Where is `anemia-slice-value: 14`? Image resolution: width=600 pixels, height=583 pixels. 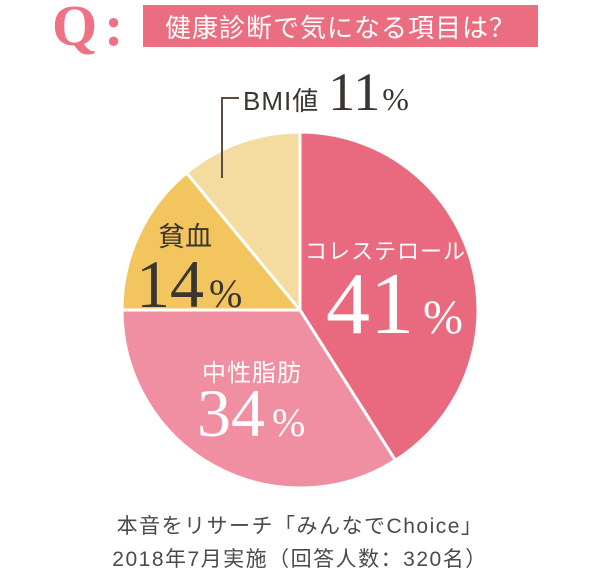
anemia-slice-value: 14 is located at coordinates (170, 284).